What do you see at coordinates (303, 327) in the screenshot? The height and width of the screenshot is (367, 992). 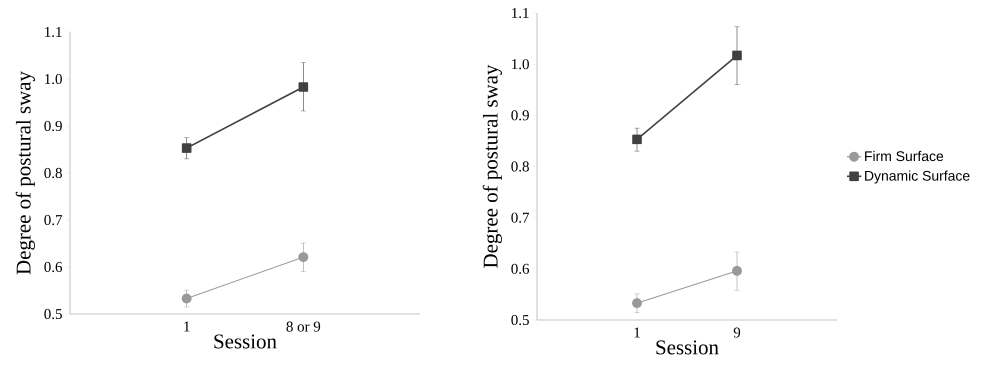 I see `x-tick-label: 8 or 9` at bounding box center [303, 327].